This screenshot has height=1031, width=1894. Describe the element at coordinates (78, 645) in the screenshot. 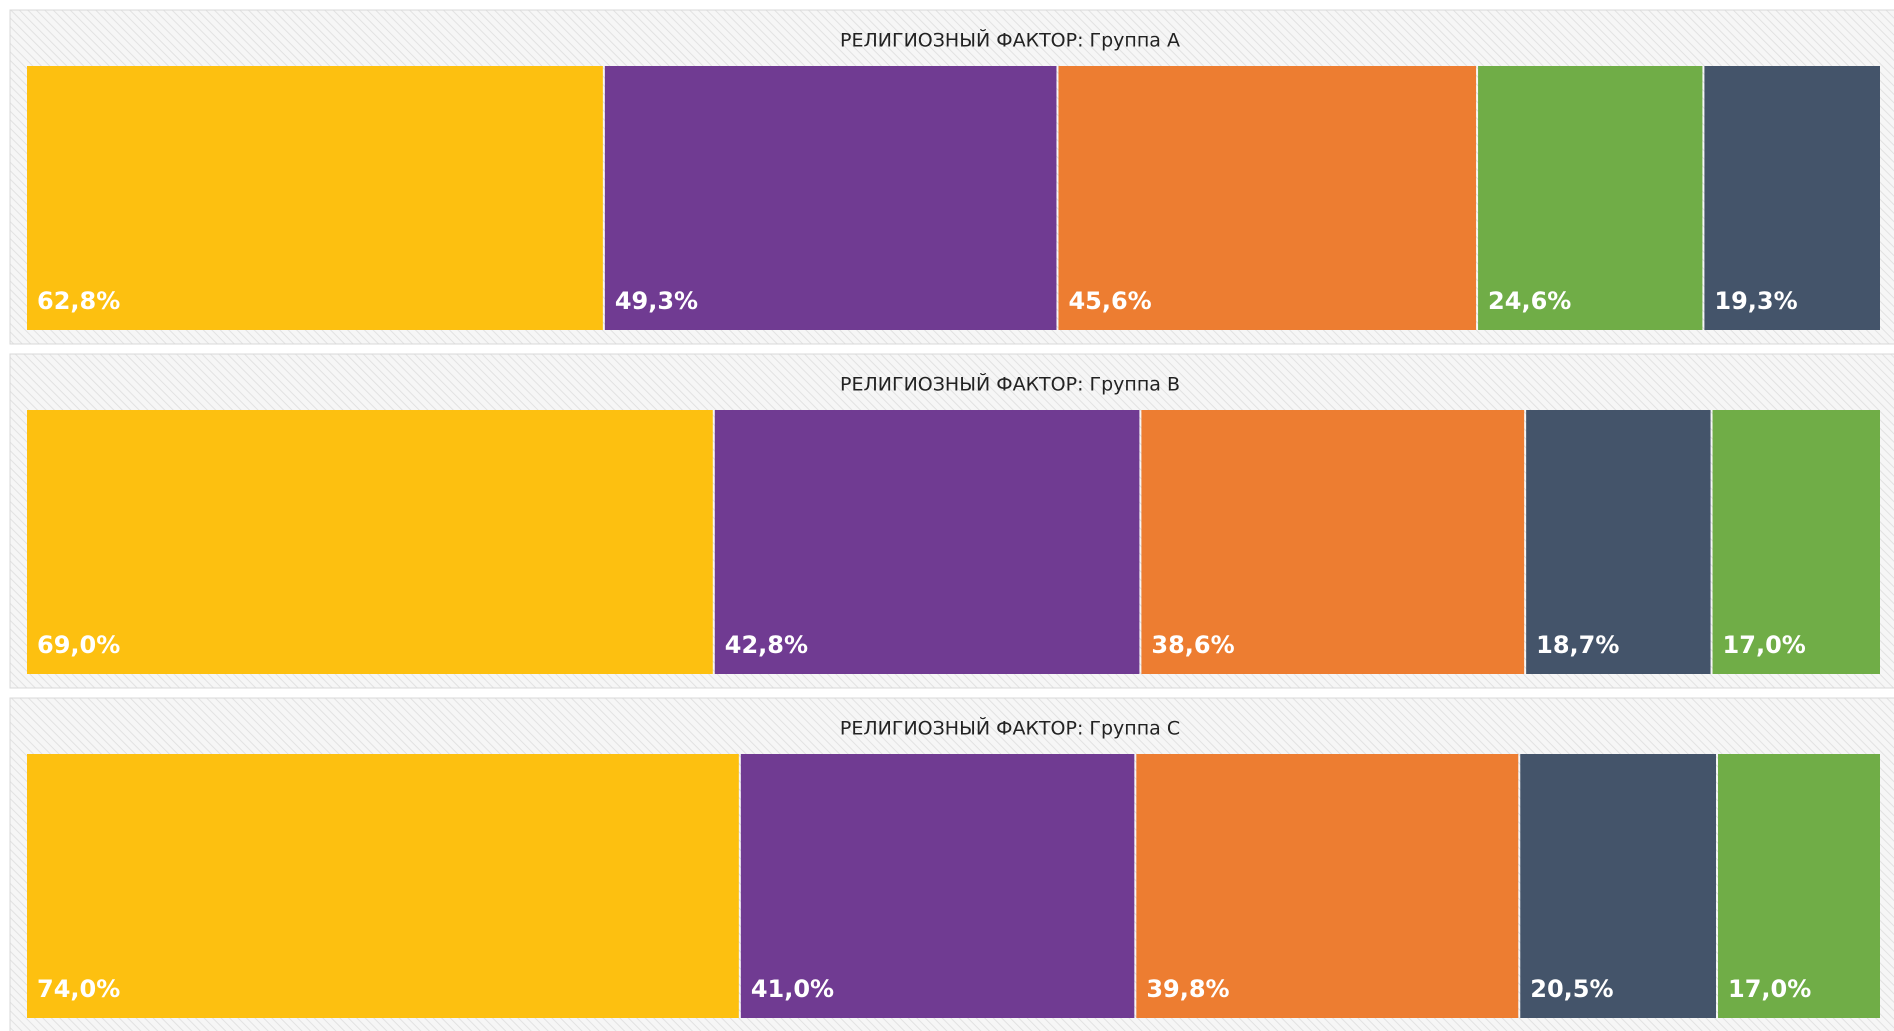

I see `value-label: 69,0%` at that location.